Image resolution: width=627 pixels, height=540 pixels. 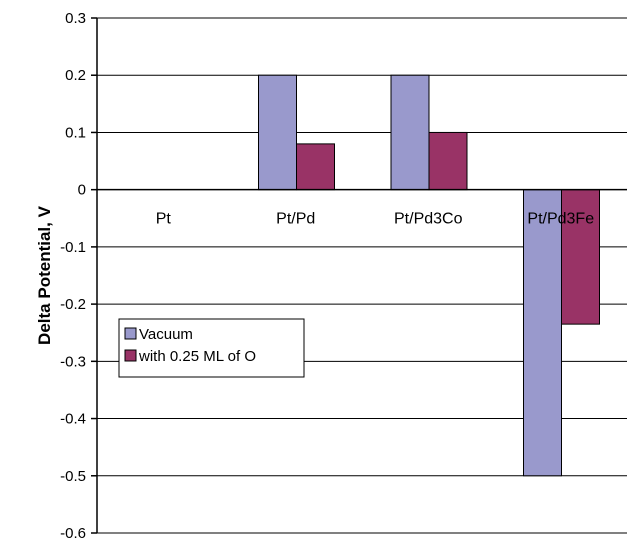 What do you see at coordinates (448, 161) in the screenshot?
I see `bar-pt-pd3co-oxygen` at bounding box center [448, 161].